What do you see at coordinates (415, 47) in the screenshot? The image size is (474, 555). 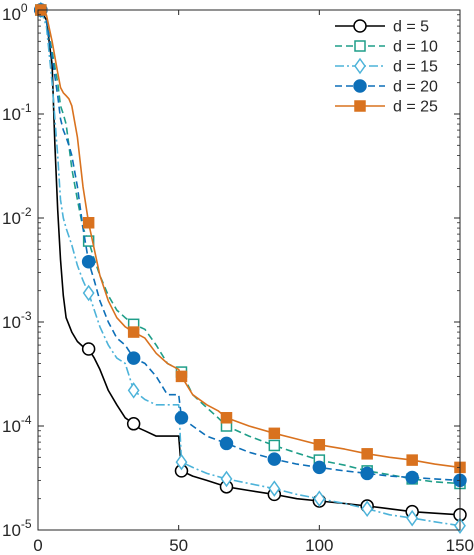 I see `legend-label: d = 10` at bounding box center [415, 47].